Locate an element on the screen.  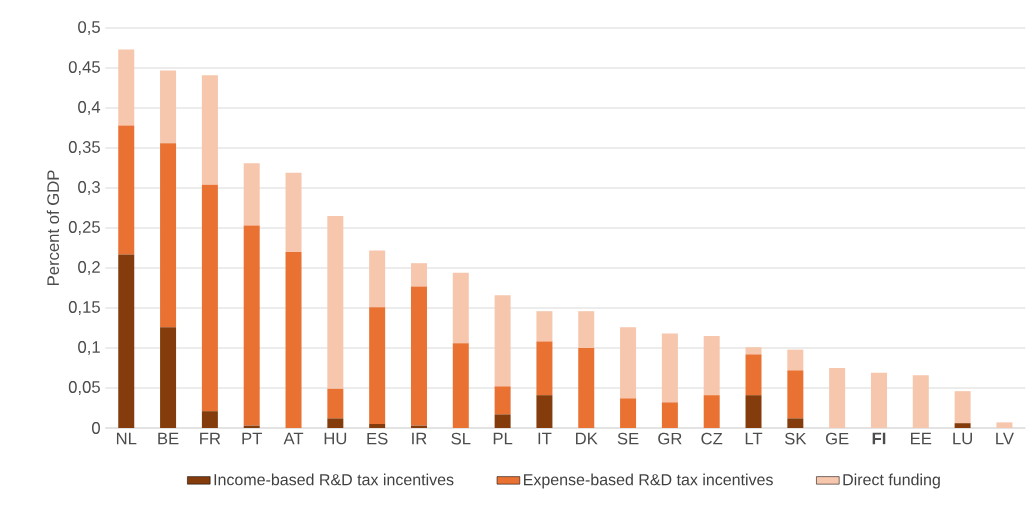
x-tick-label: LU is located at coordinates (962, 438).